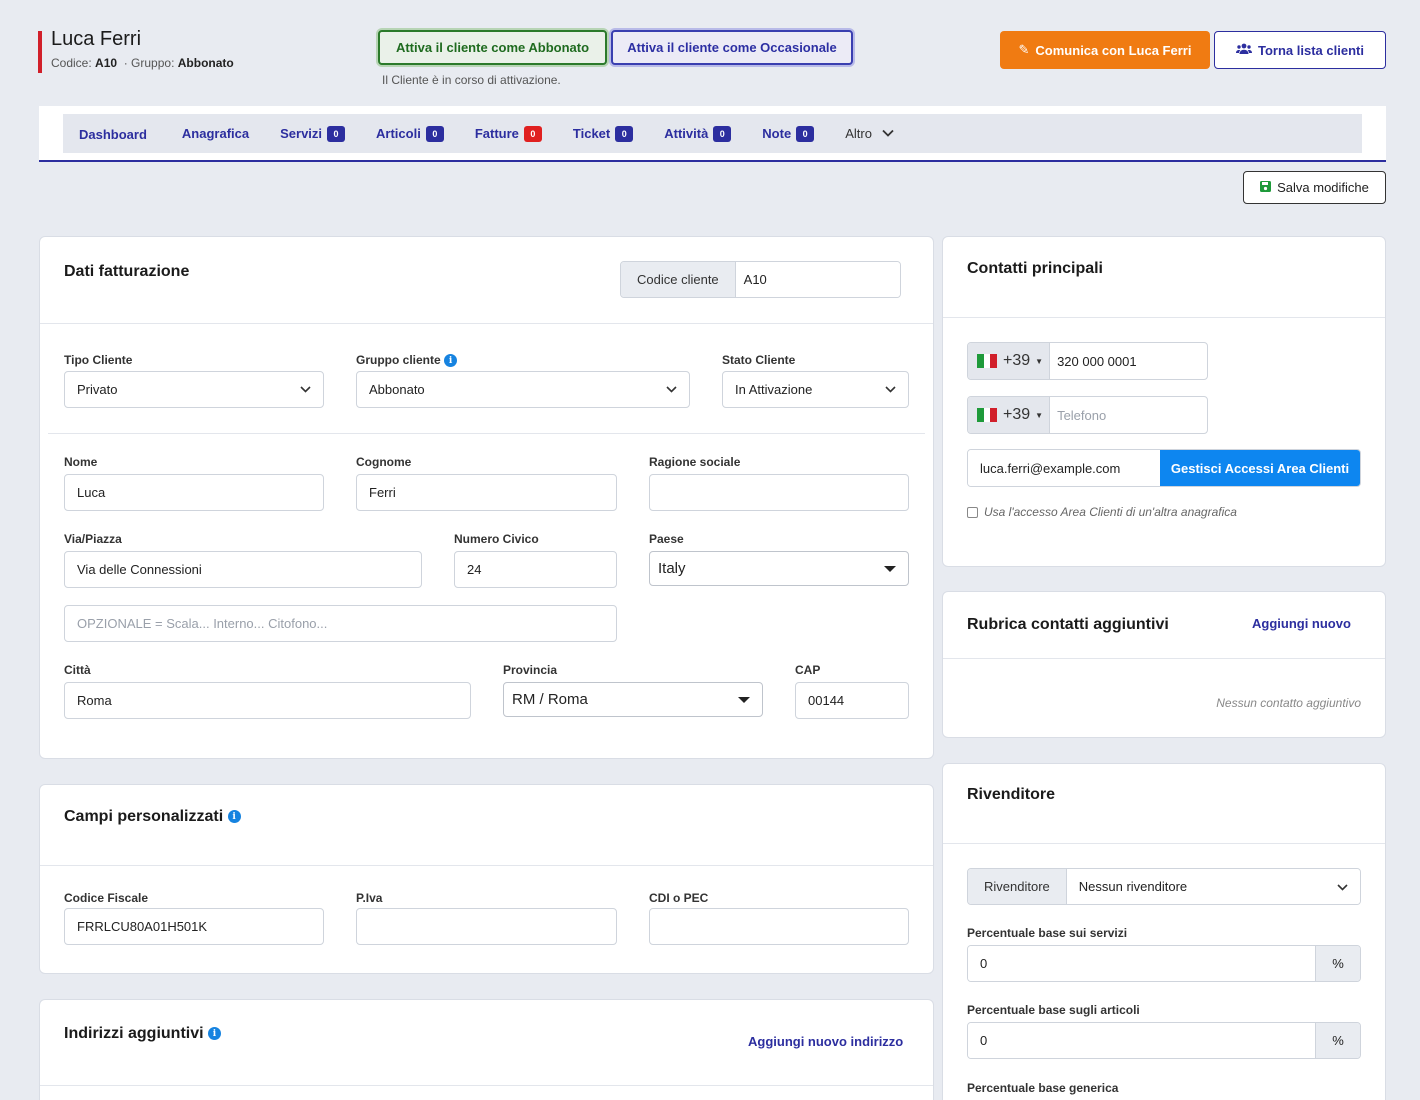 The image size is (1420, 1100). Describe the element at coordinates (1260, 468) in the screenshot. I see `manage-access-button: Gestisci Accessi Area Clienti` at that location.